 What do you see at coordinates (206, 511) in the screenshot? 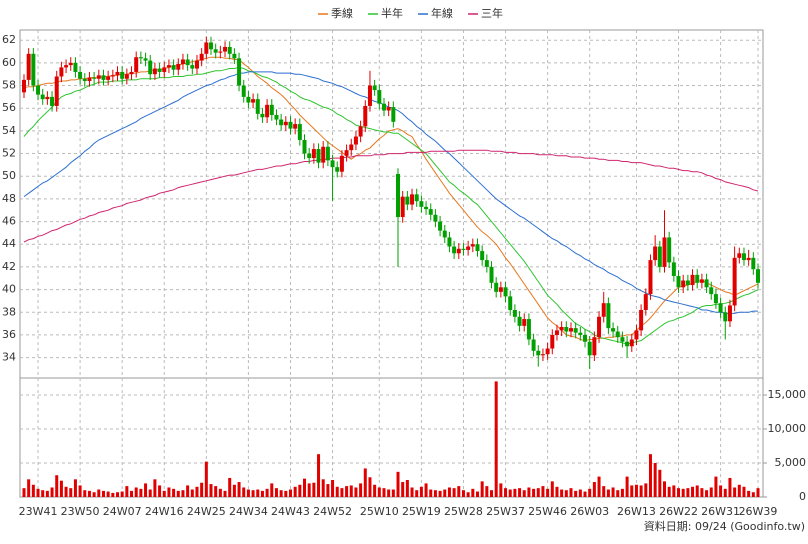
I see `x-tick-label: 24W25` at bounding box center [206, 511].